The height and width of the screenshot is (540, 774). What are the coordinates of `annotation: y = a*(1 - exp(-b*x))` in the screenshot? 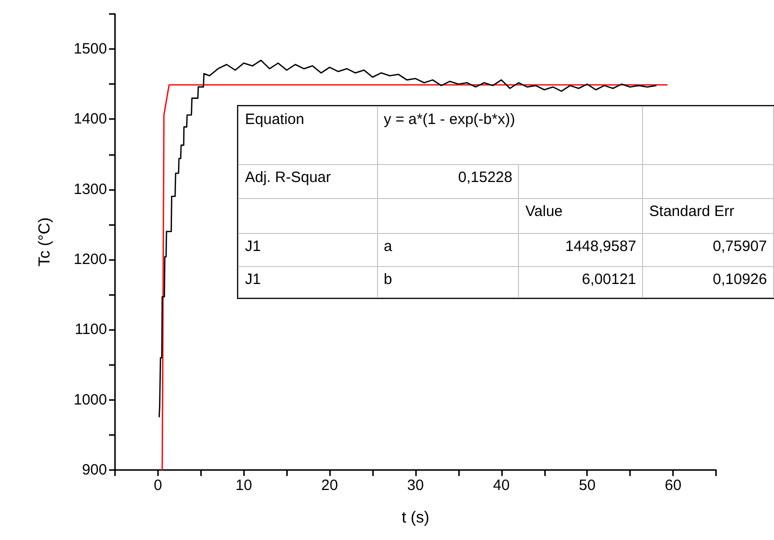 It's located at (510, 135).